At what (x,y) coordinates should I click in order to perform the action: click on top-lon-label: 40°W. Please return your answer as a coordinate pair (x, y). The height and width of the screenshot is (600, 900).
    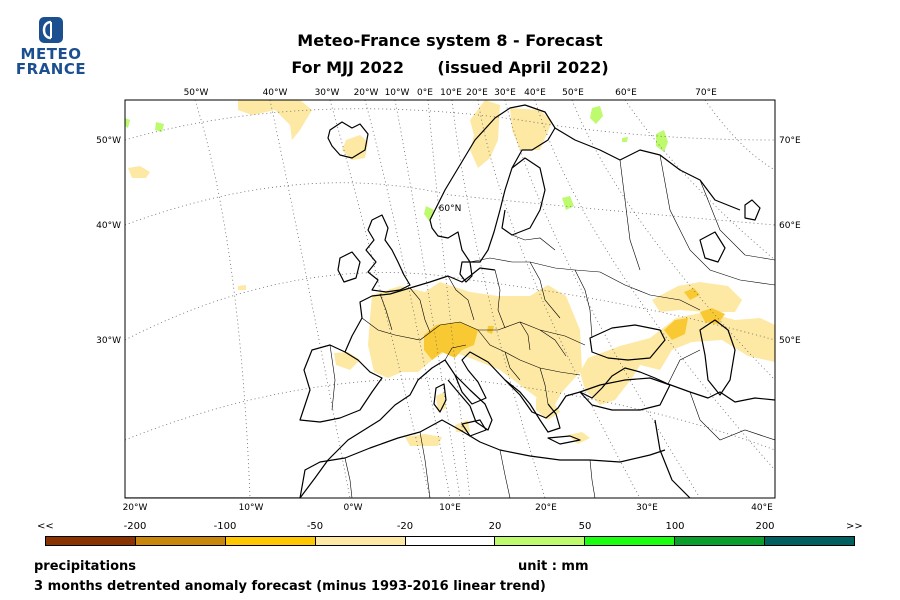
    Looking at the image, I should click on (275, 93).